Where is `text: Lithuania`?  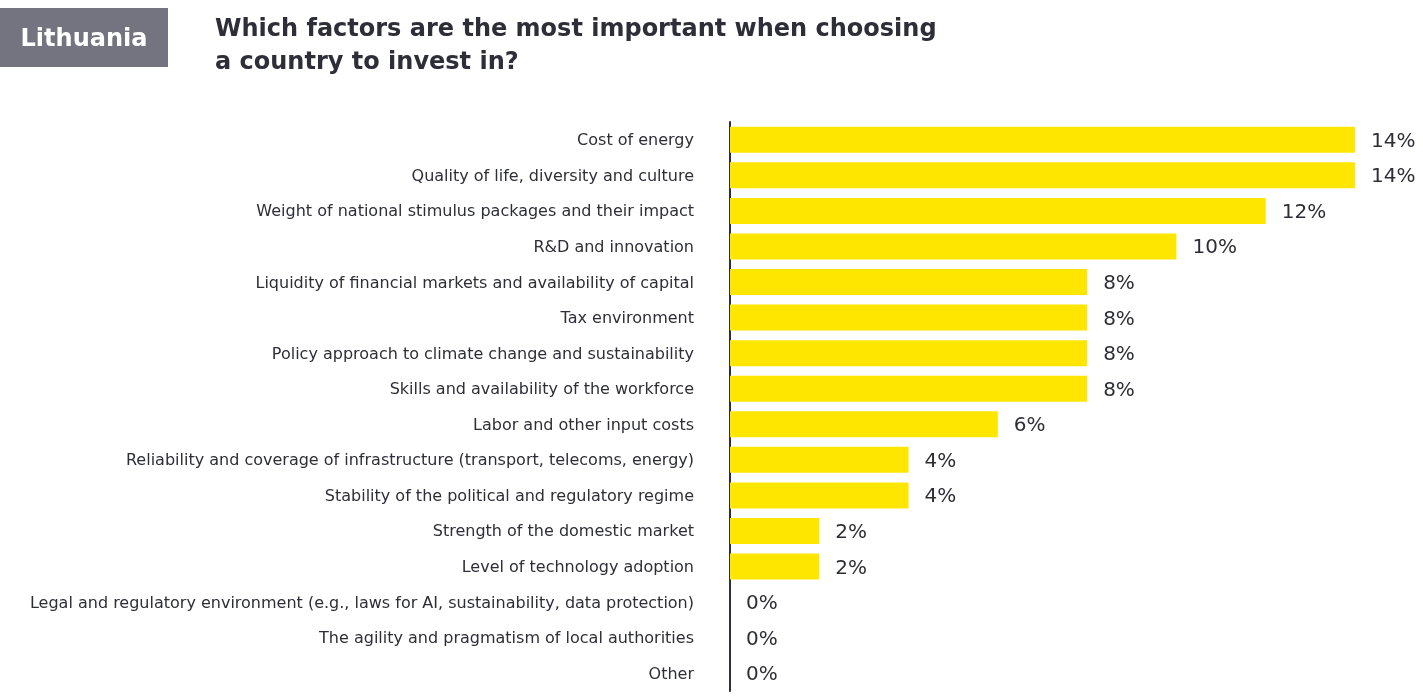 text: Lithuania is located at coordinates (84, 37).